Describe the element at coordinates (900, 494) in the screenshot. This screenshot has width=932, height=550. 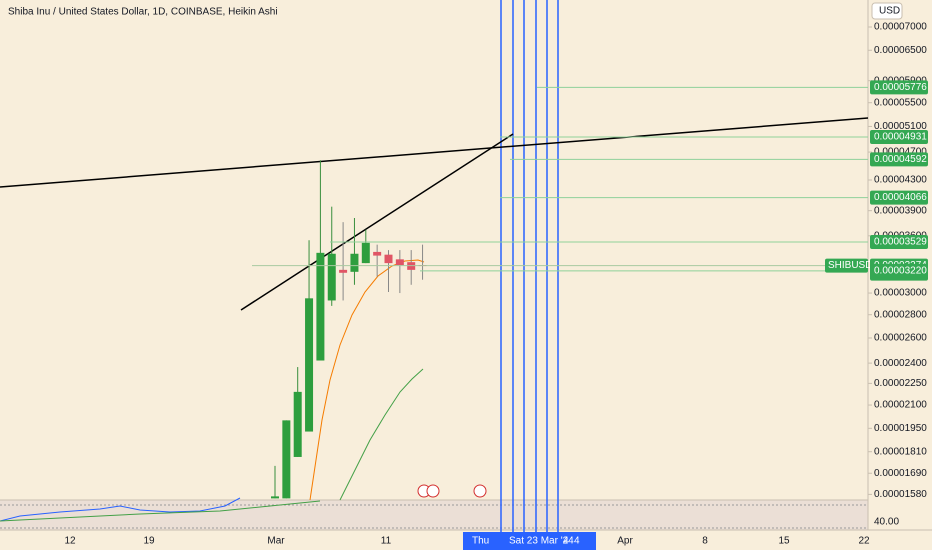
I see `price-label: 0.00001580` at that location.